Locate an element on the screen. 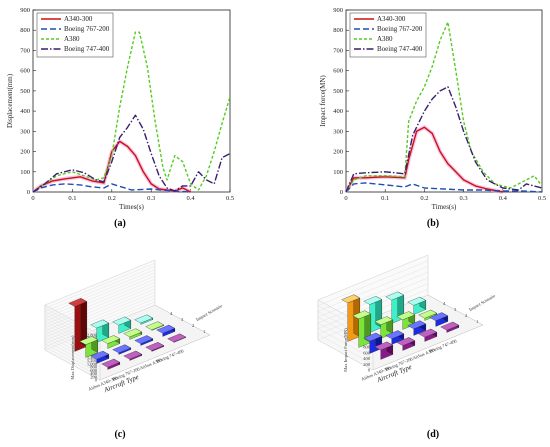  z-tick-label: 1,200 is located at coordinates (92, 361).